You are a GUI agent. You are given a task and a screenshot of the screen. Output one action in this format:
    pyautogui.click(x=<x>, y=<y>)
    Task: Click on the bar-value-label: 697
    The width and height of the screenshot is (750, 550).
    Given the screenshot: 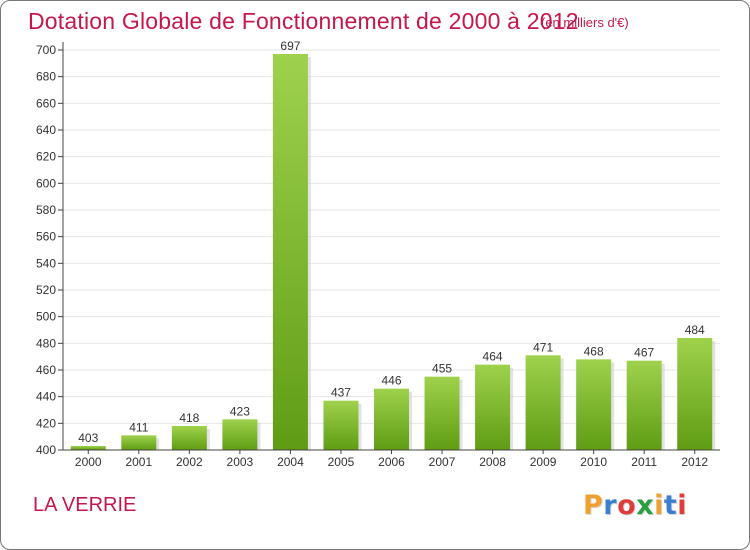 What is the action you would take?
    pyautogui.click(x=290, y=46)
    